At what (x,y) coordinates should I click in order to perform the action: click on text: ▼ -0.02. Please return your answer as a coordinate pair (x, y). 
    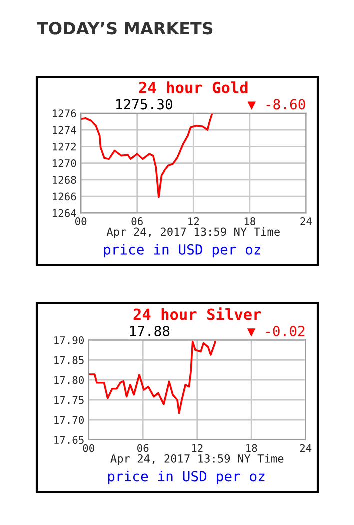
    Looking at the image, I should click on (276, 331).